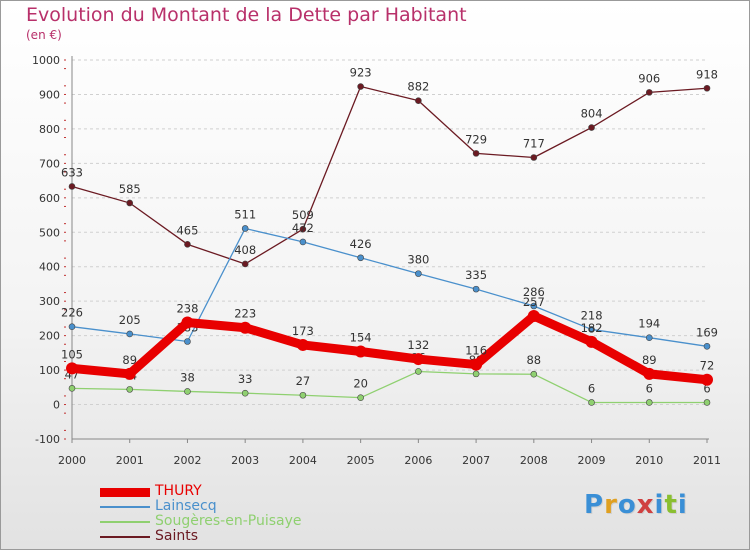  I want to click on data-label: 173, so click(303, 331).